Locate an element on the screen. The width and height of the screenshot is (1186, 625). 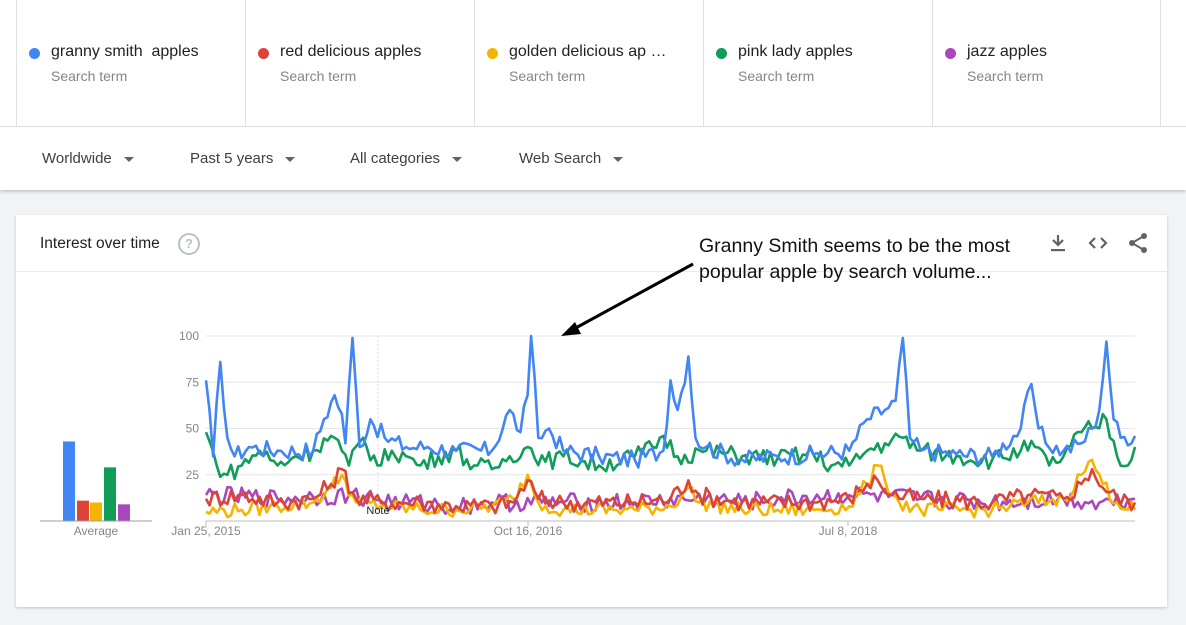
x-tick-label: Oct 16, 2016 is located at coordinates (528, 531).